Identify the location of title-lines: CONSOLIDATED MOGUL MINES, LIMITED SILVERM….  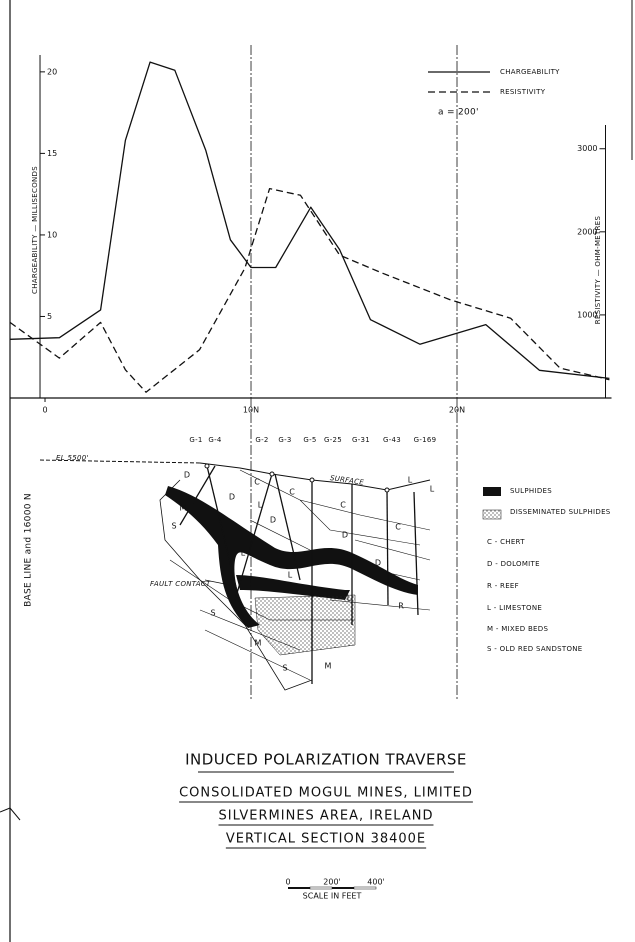
(326, 817).